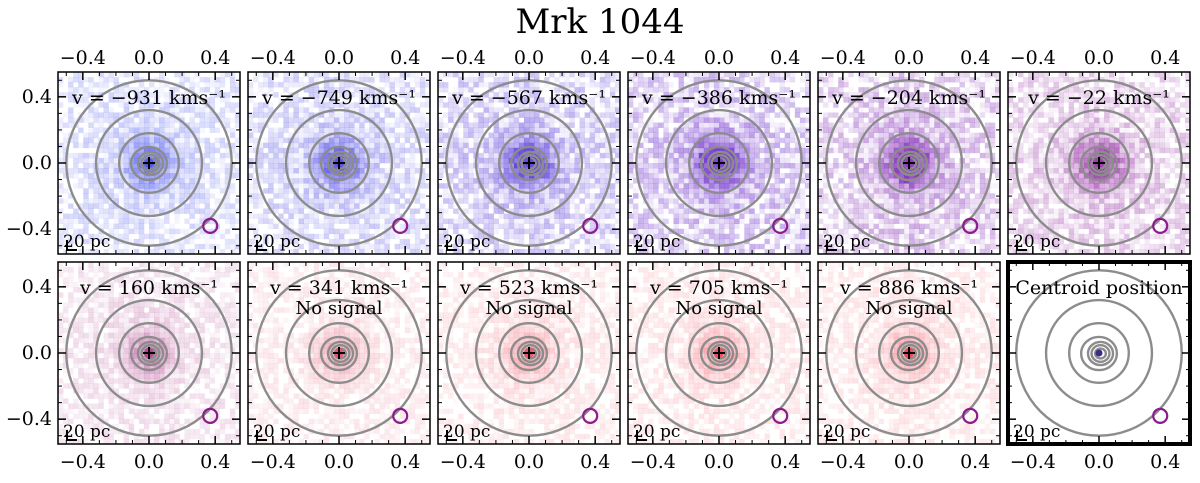  Describe the element at coordinates (340, 163) in the screenshot. I see `contour-level` at that location.